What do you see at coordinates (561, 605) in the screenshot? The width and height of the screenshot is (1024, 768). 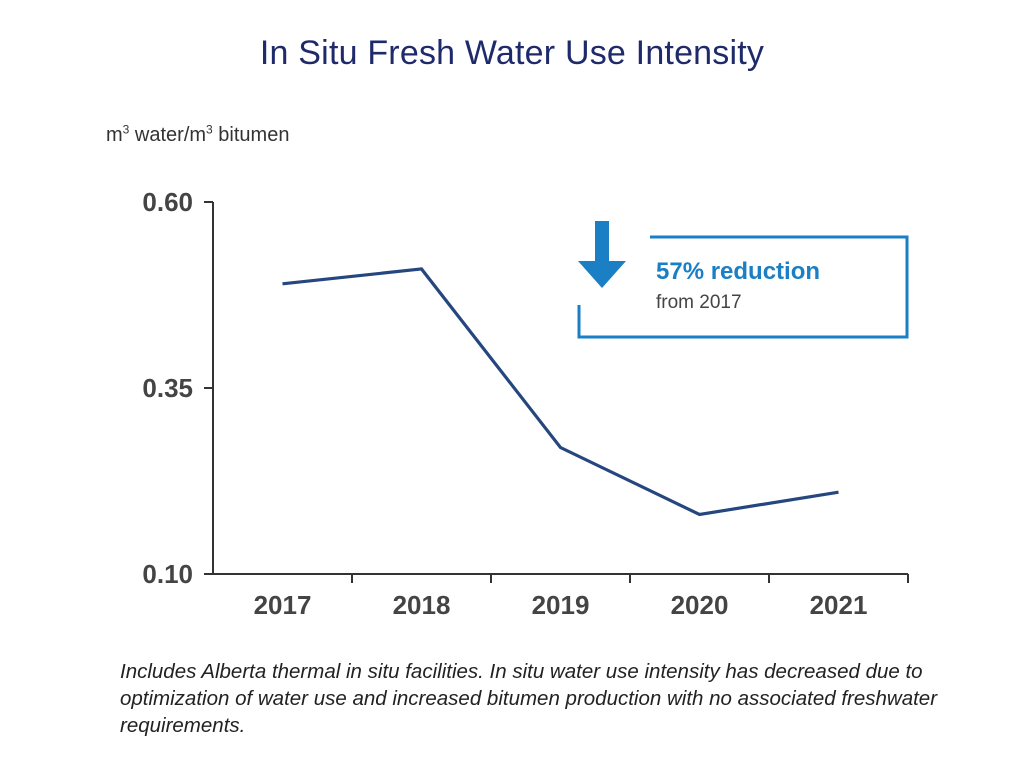 I see `x-tick-label: 2019` at bounding box center [561, 605].